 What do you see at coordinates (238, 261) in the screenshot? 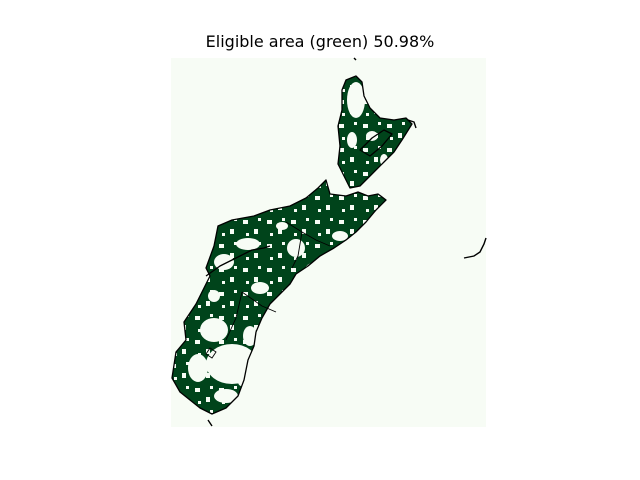
I see `minas-basin-coastline` at bounding box center [238, 261].